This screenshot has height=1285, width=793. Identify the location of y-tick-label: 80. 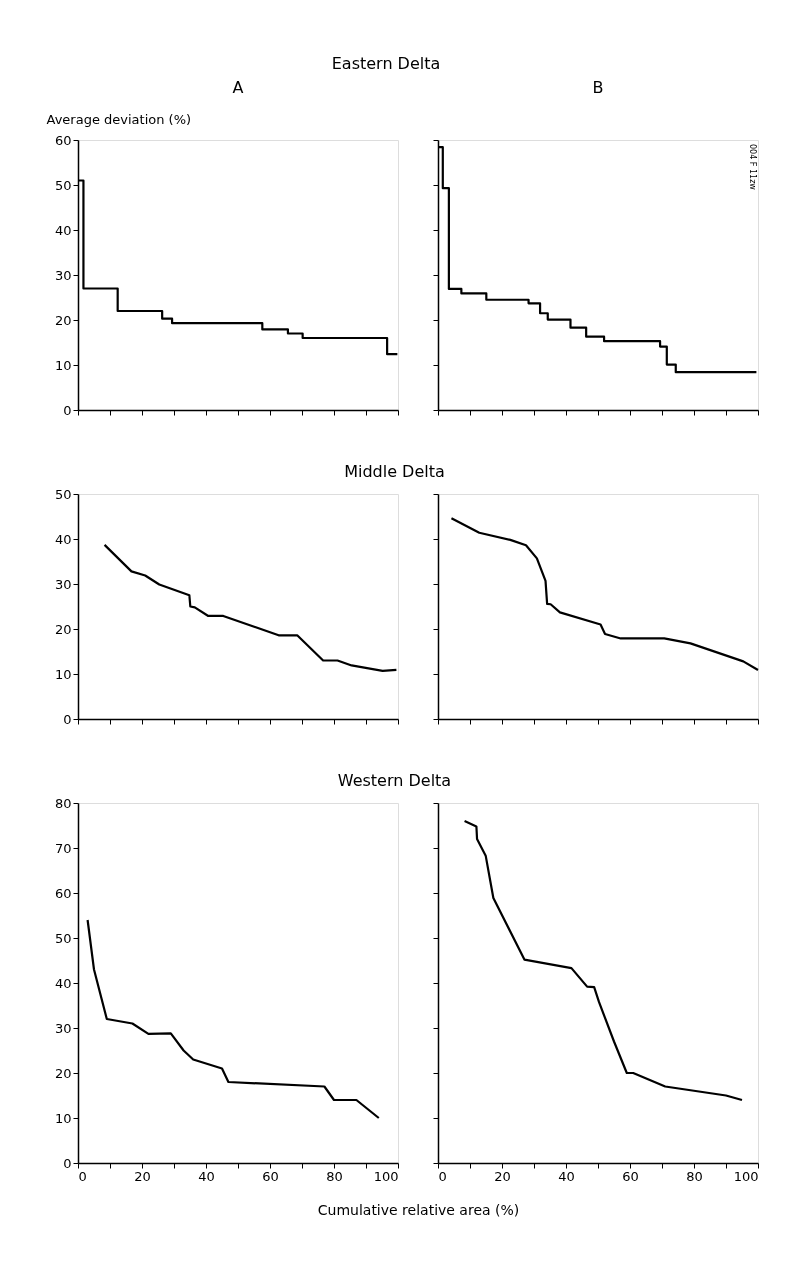
(63, 803).